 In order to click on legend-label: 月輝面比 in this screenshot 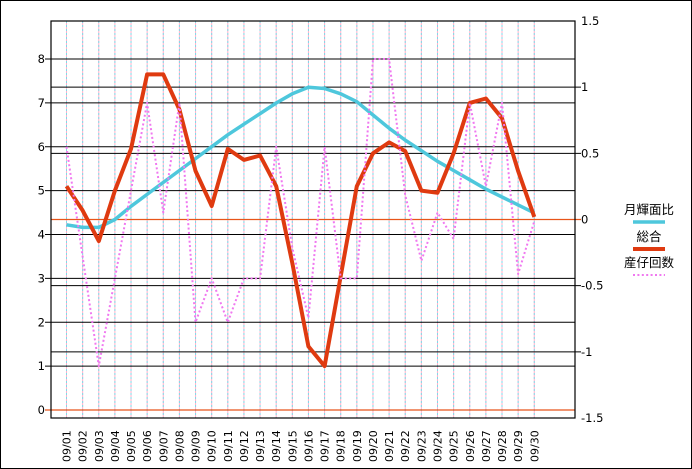, I will do `click(649, 209)`.